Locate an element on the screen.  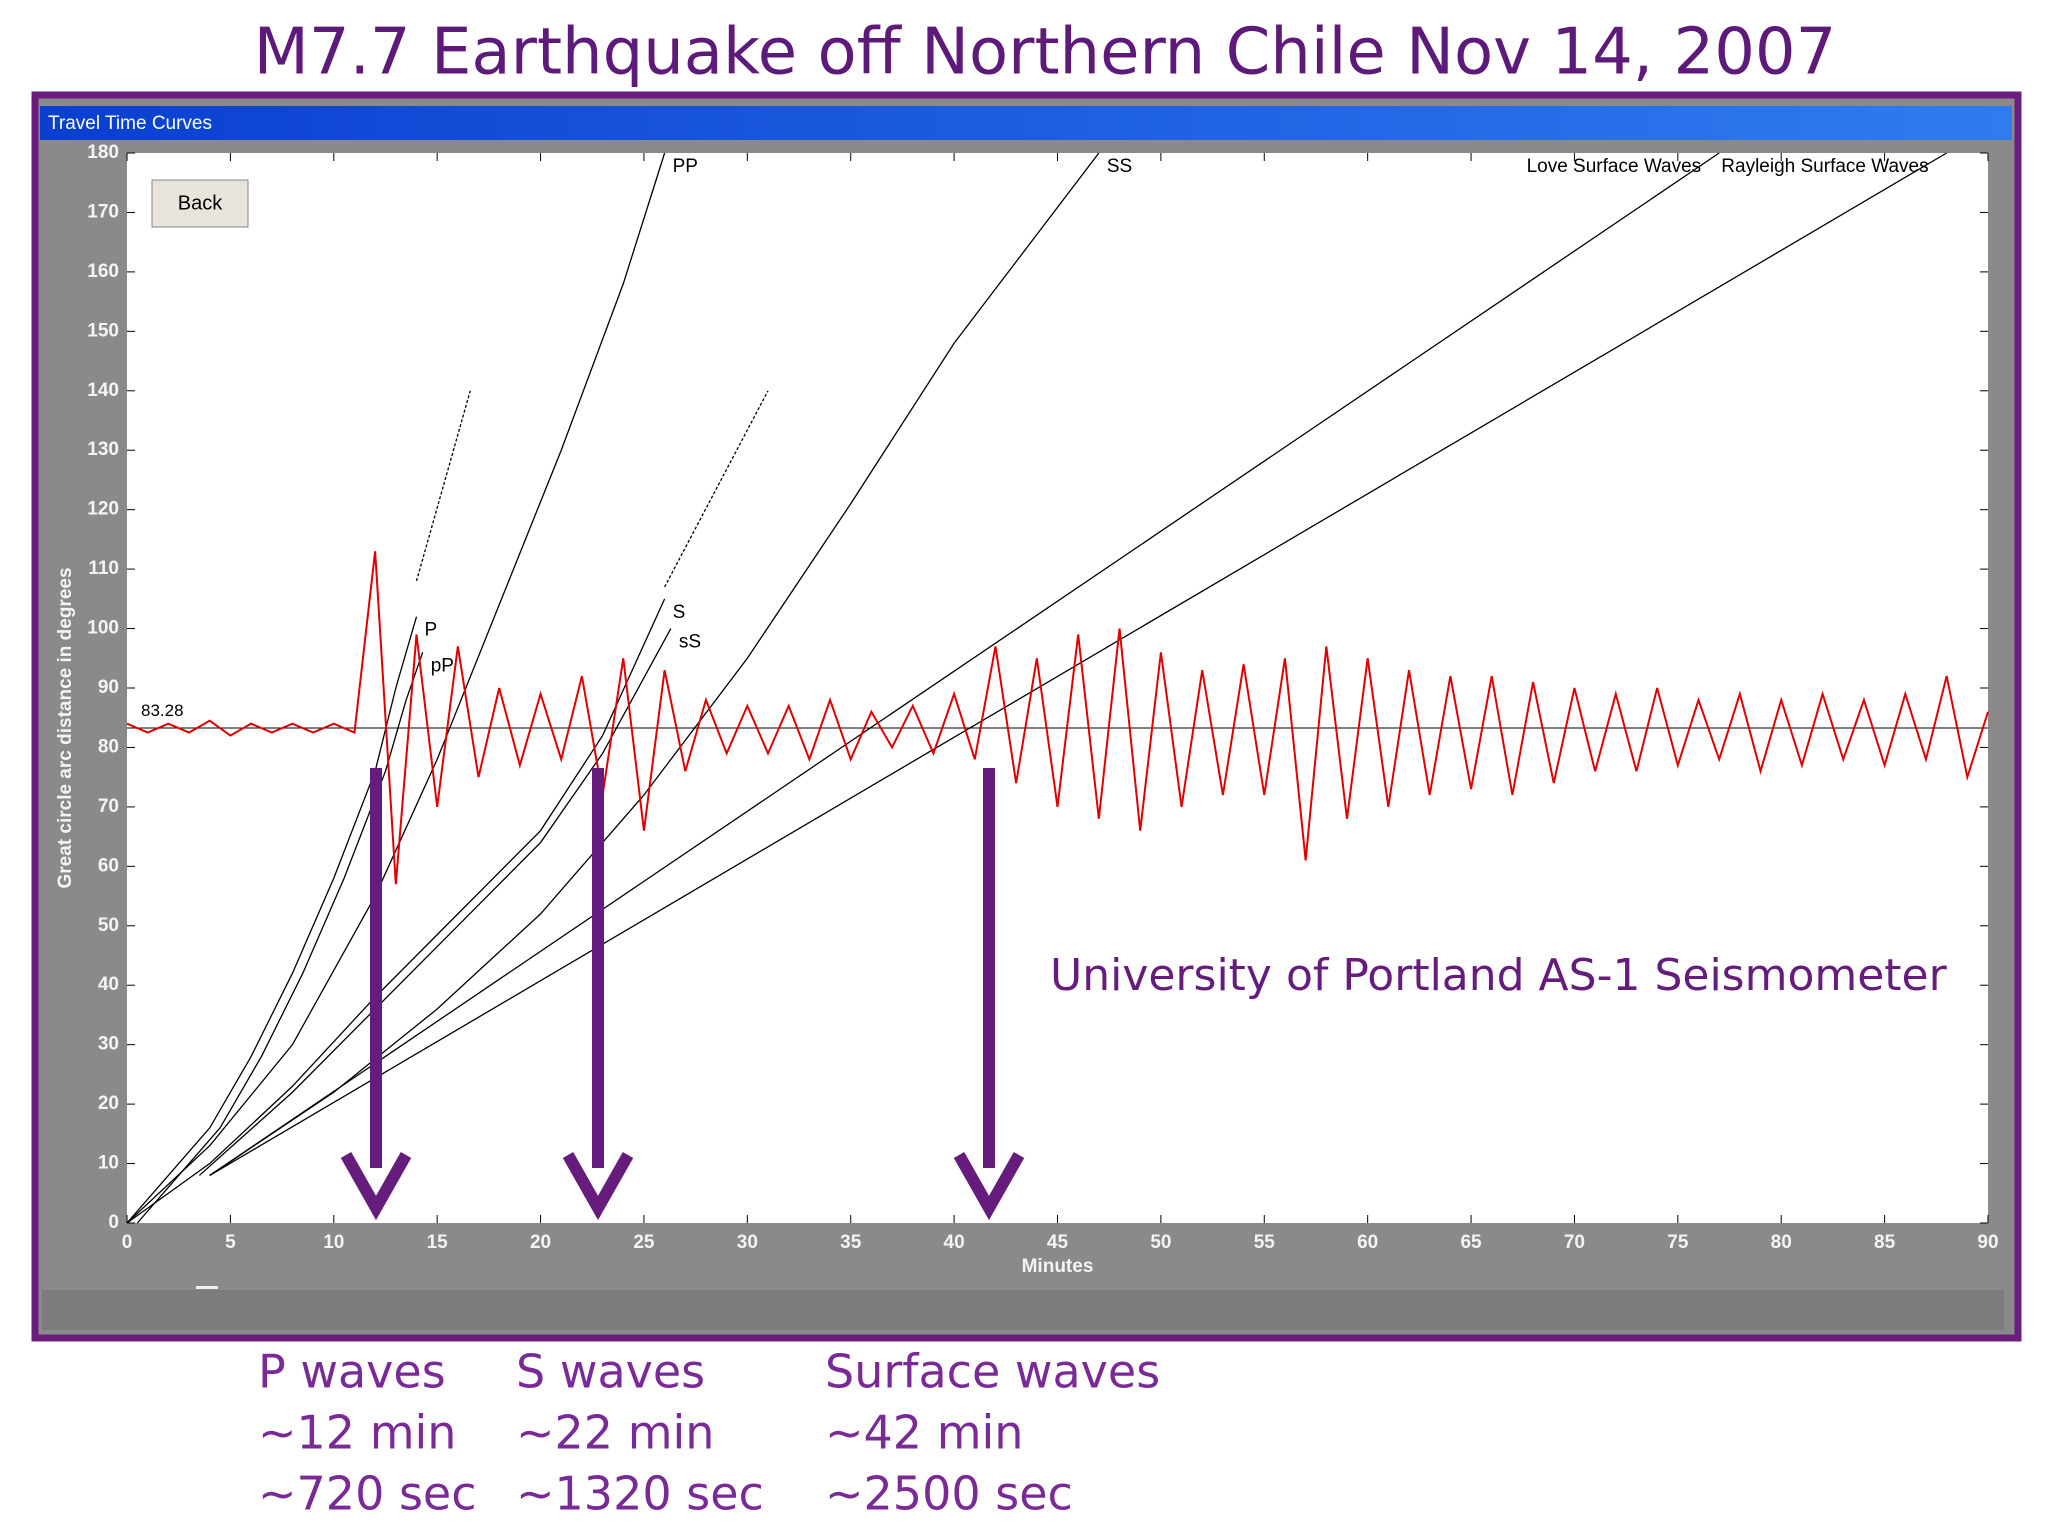
x-tick-label: 10 is located at coordinates (333, 1242).